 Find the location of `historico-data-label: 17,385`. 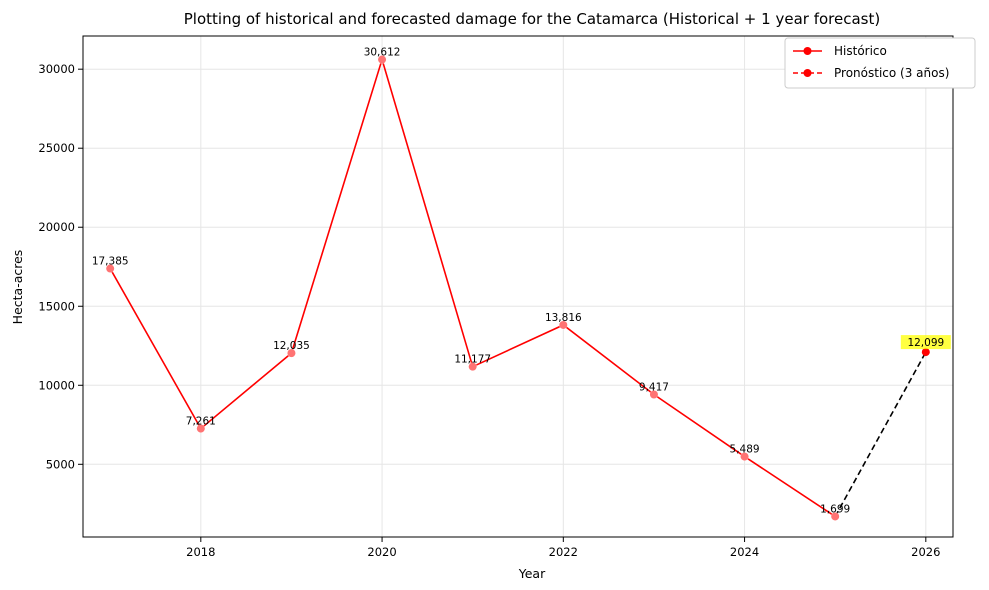

historico-data-label: 17,385 is located at coordinates (110, 262).